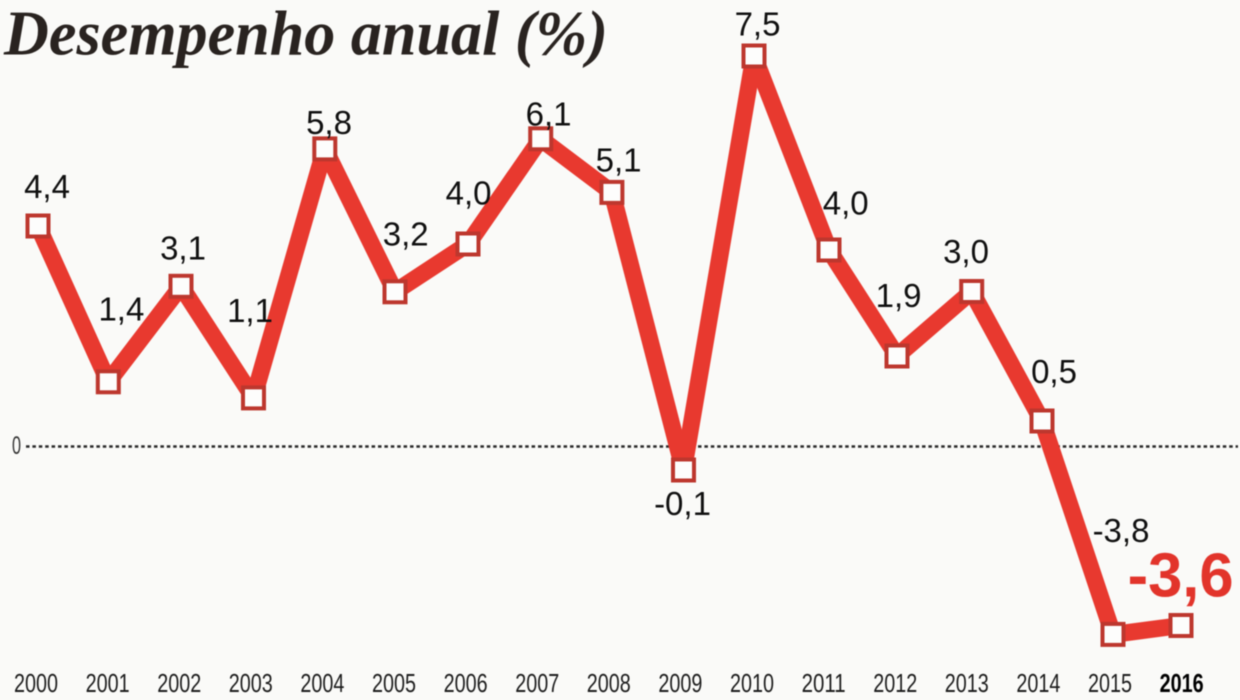 Image resolution: width=1240 pixels, height=700 pixels. I want to click on svg-text: 2001, so click(108, 683).